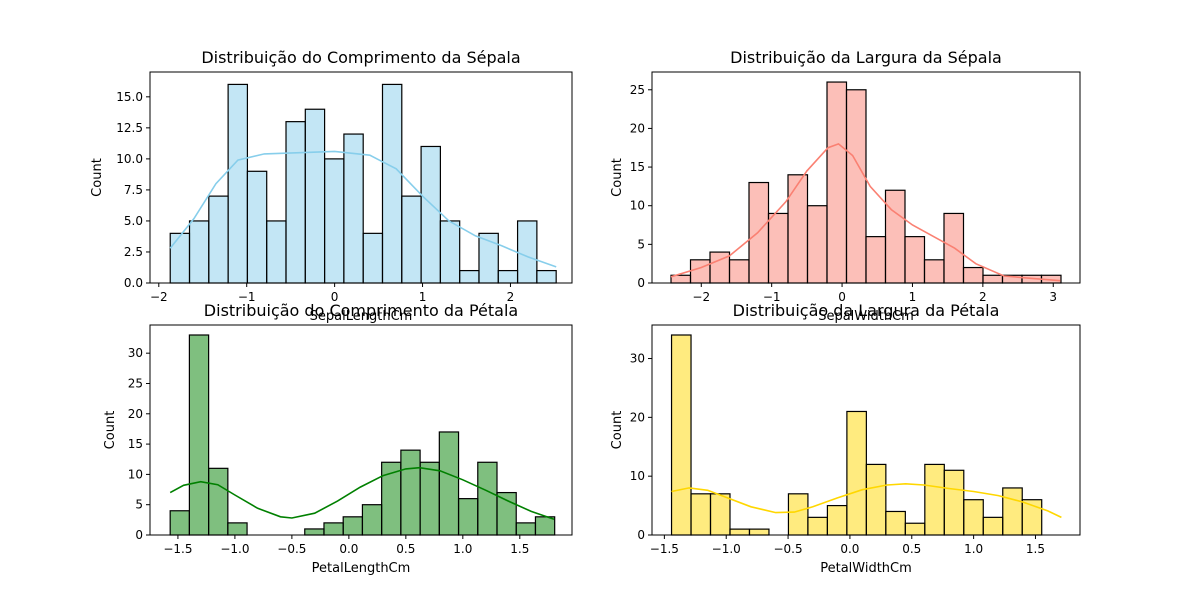  Describe the element at coordinates (135, 414) in the screenshot. I see `petal-length-ytick-label: 20` at that location.